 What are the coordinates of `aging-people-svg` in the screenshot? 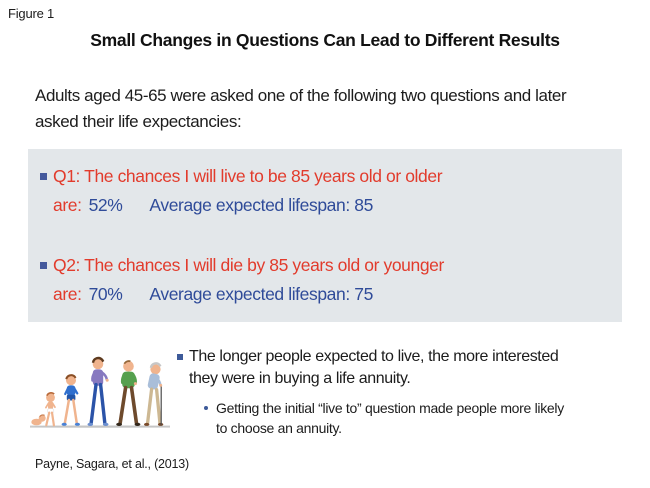 It's located at (100, 392).